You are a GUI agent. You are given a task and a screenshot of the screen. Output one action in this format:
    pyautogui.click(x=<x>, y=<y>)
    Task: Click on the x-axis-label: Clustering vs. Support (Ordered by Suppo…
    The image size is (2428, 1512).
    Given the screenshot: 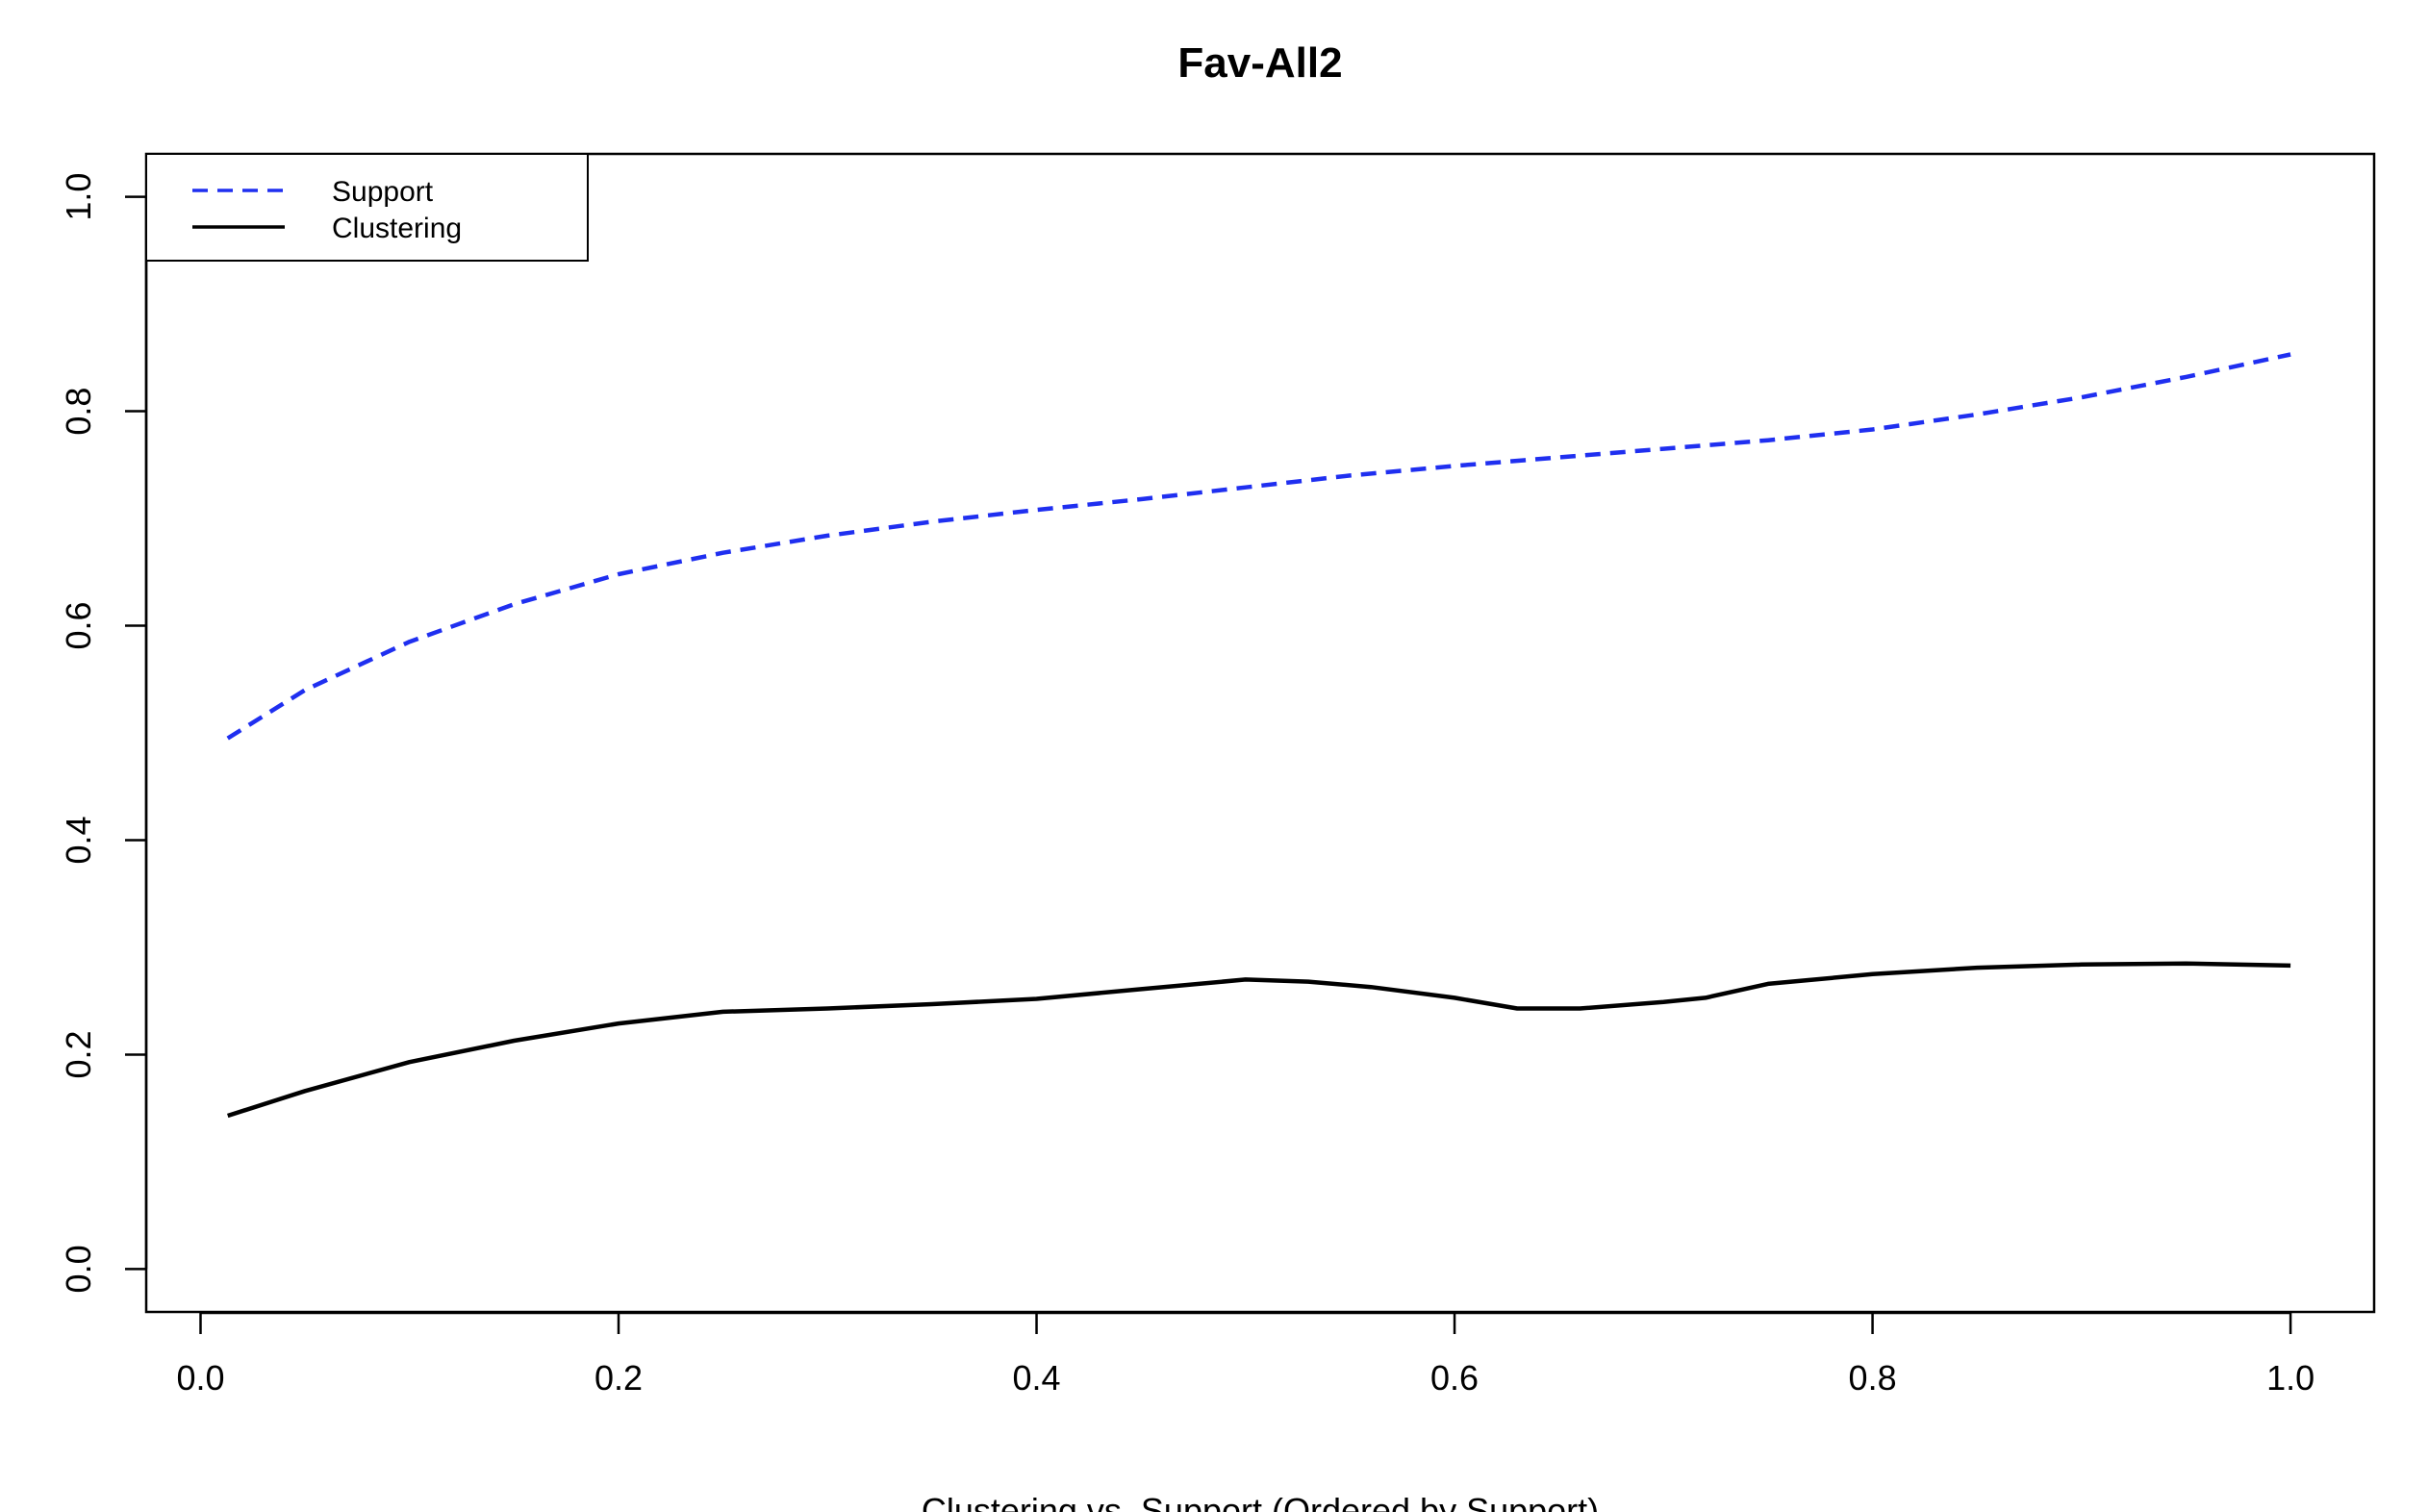 What is the action you would take?
    pyautogui.click(x=1260, y=1502)
    